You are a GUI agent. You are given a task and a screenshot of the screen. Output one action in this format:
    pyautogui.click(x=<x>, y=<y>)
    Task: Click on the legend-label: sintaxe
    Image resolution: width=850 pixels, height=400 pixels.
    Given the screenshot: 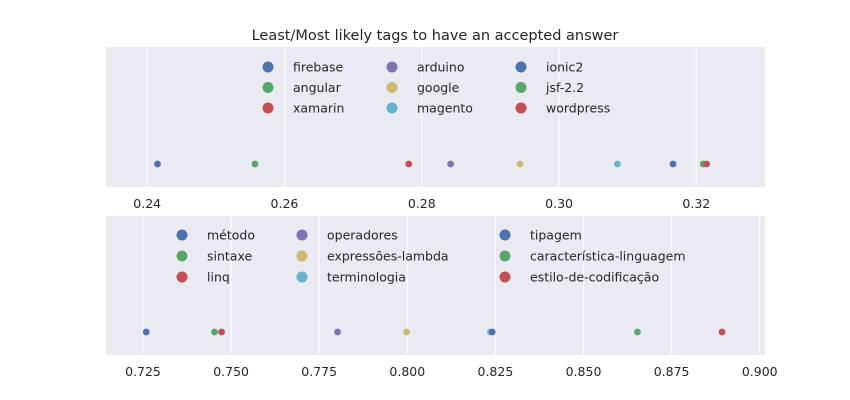 What is the action you would take?
    pyautogui.click(x=229, y=256)
    